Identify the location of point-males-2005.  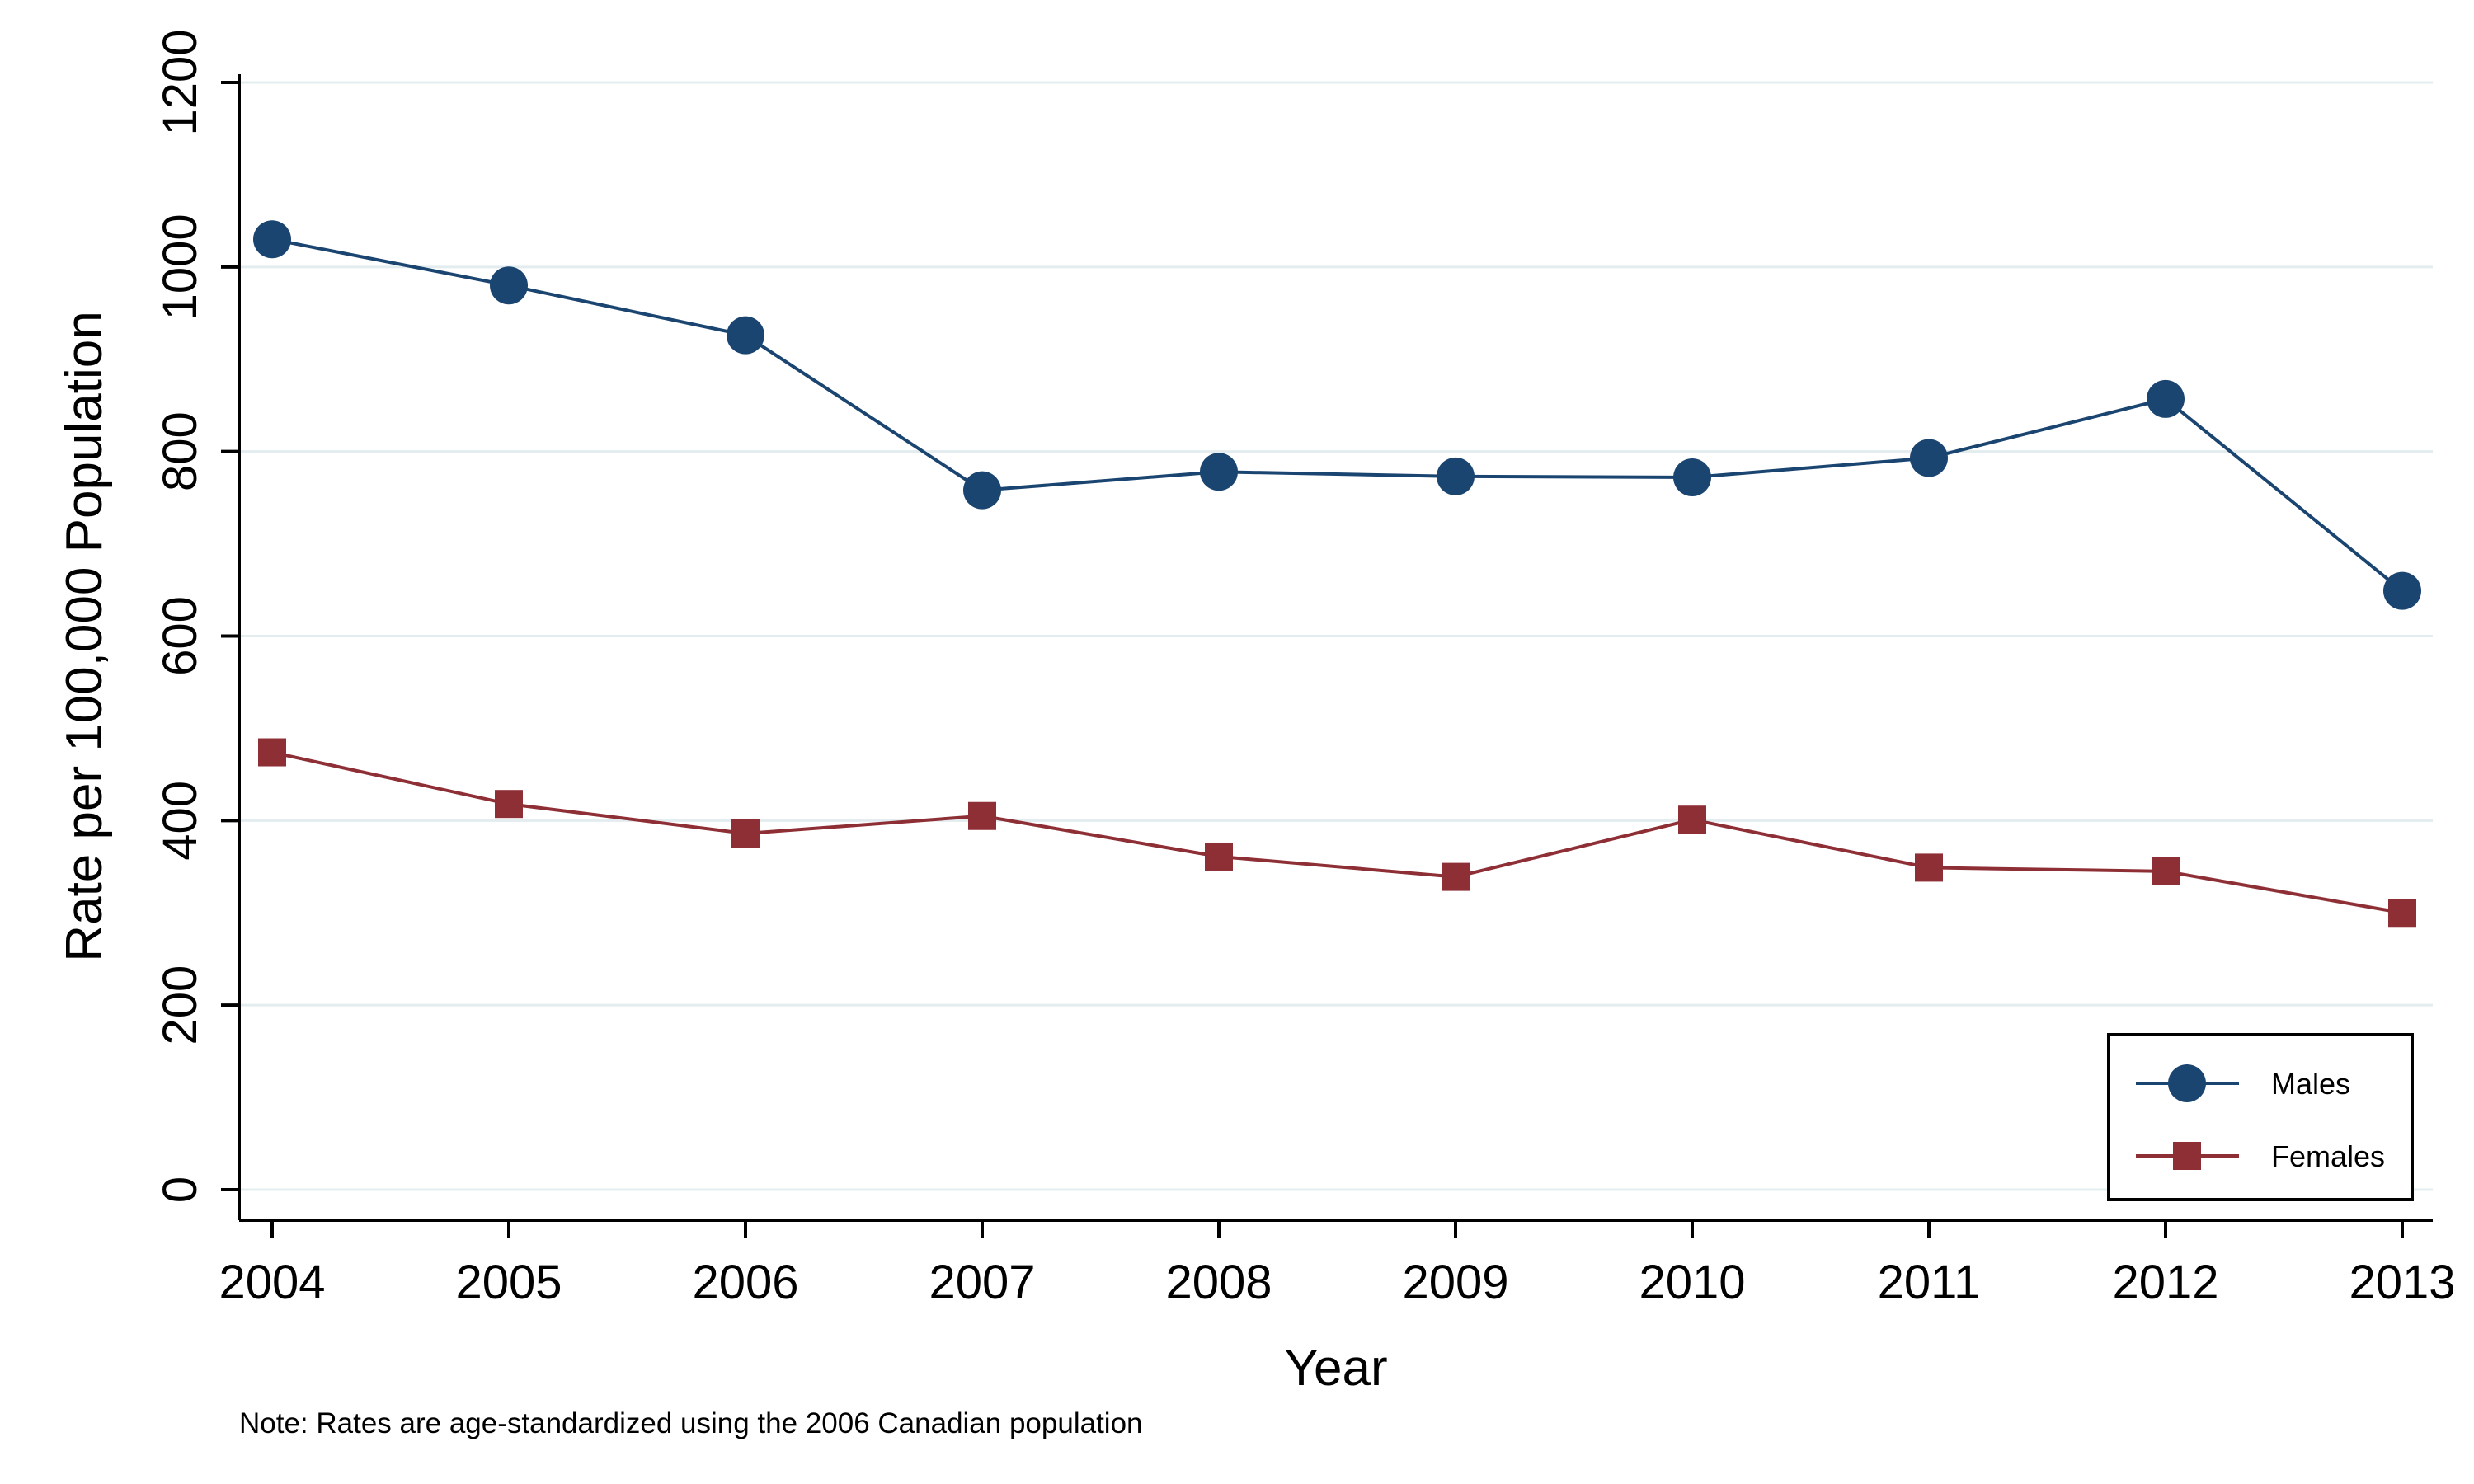
(509, 285).